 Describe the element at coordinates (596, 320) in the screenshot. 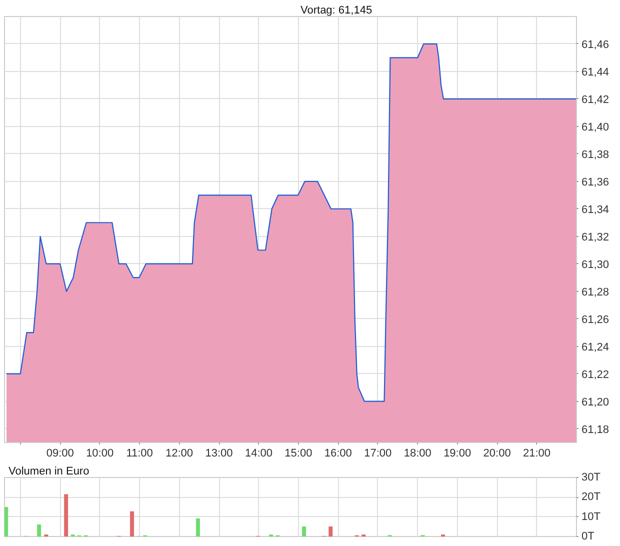

I see `y-tick-label: 61,26` at that location.